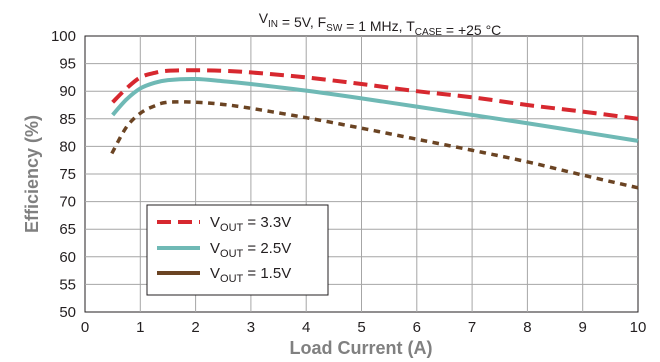 The height and width of the screenshot is (362, 660). I want to click on y-tick-label: 55, so click(67, 284).